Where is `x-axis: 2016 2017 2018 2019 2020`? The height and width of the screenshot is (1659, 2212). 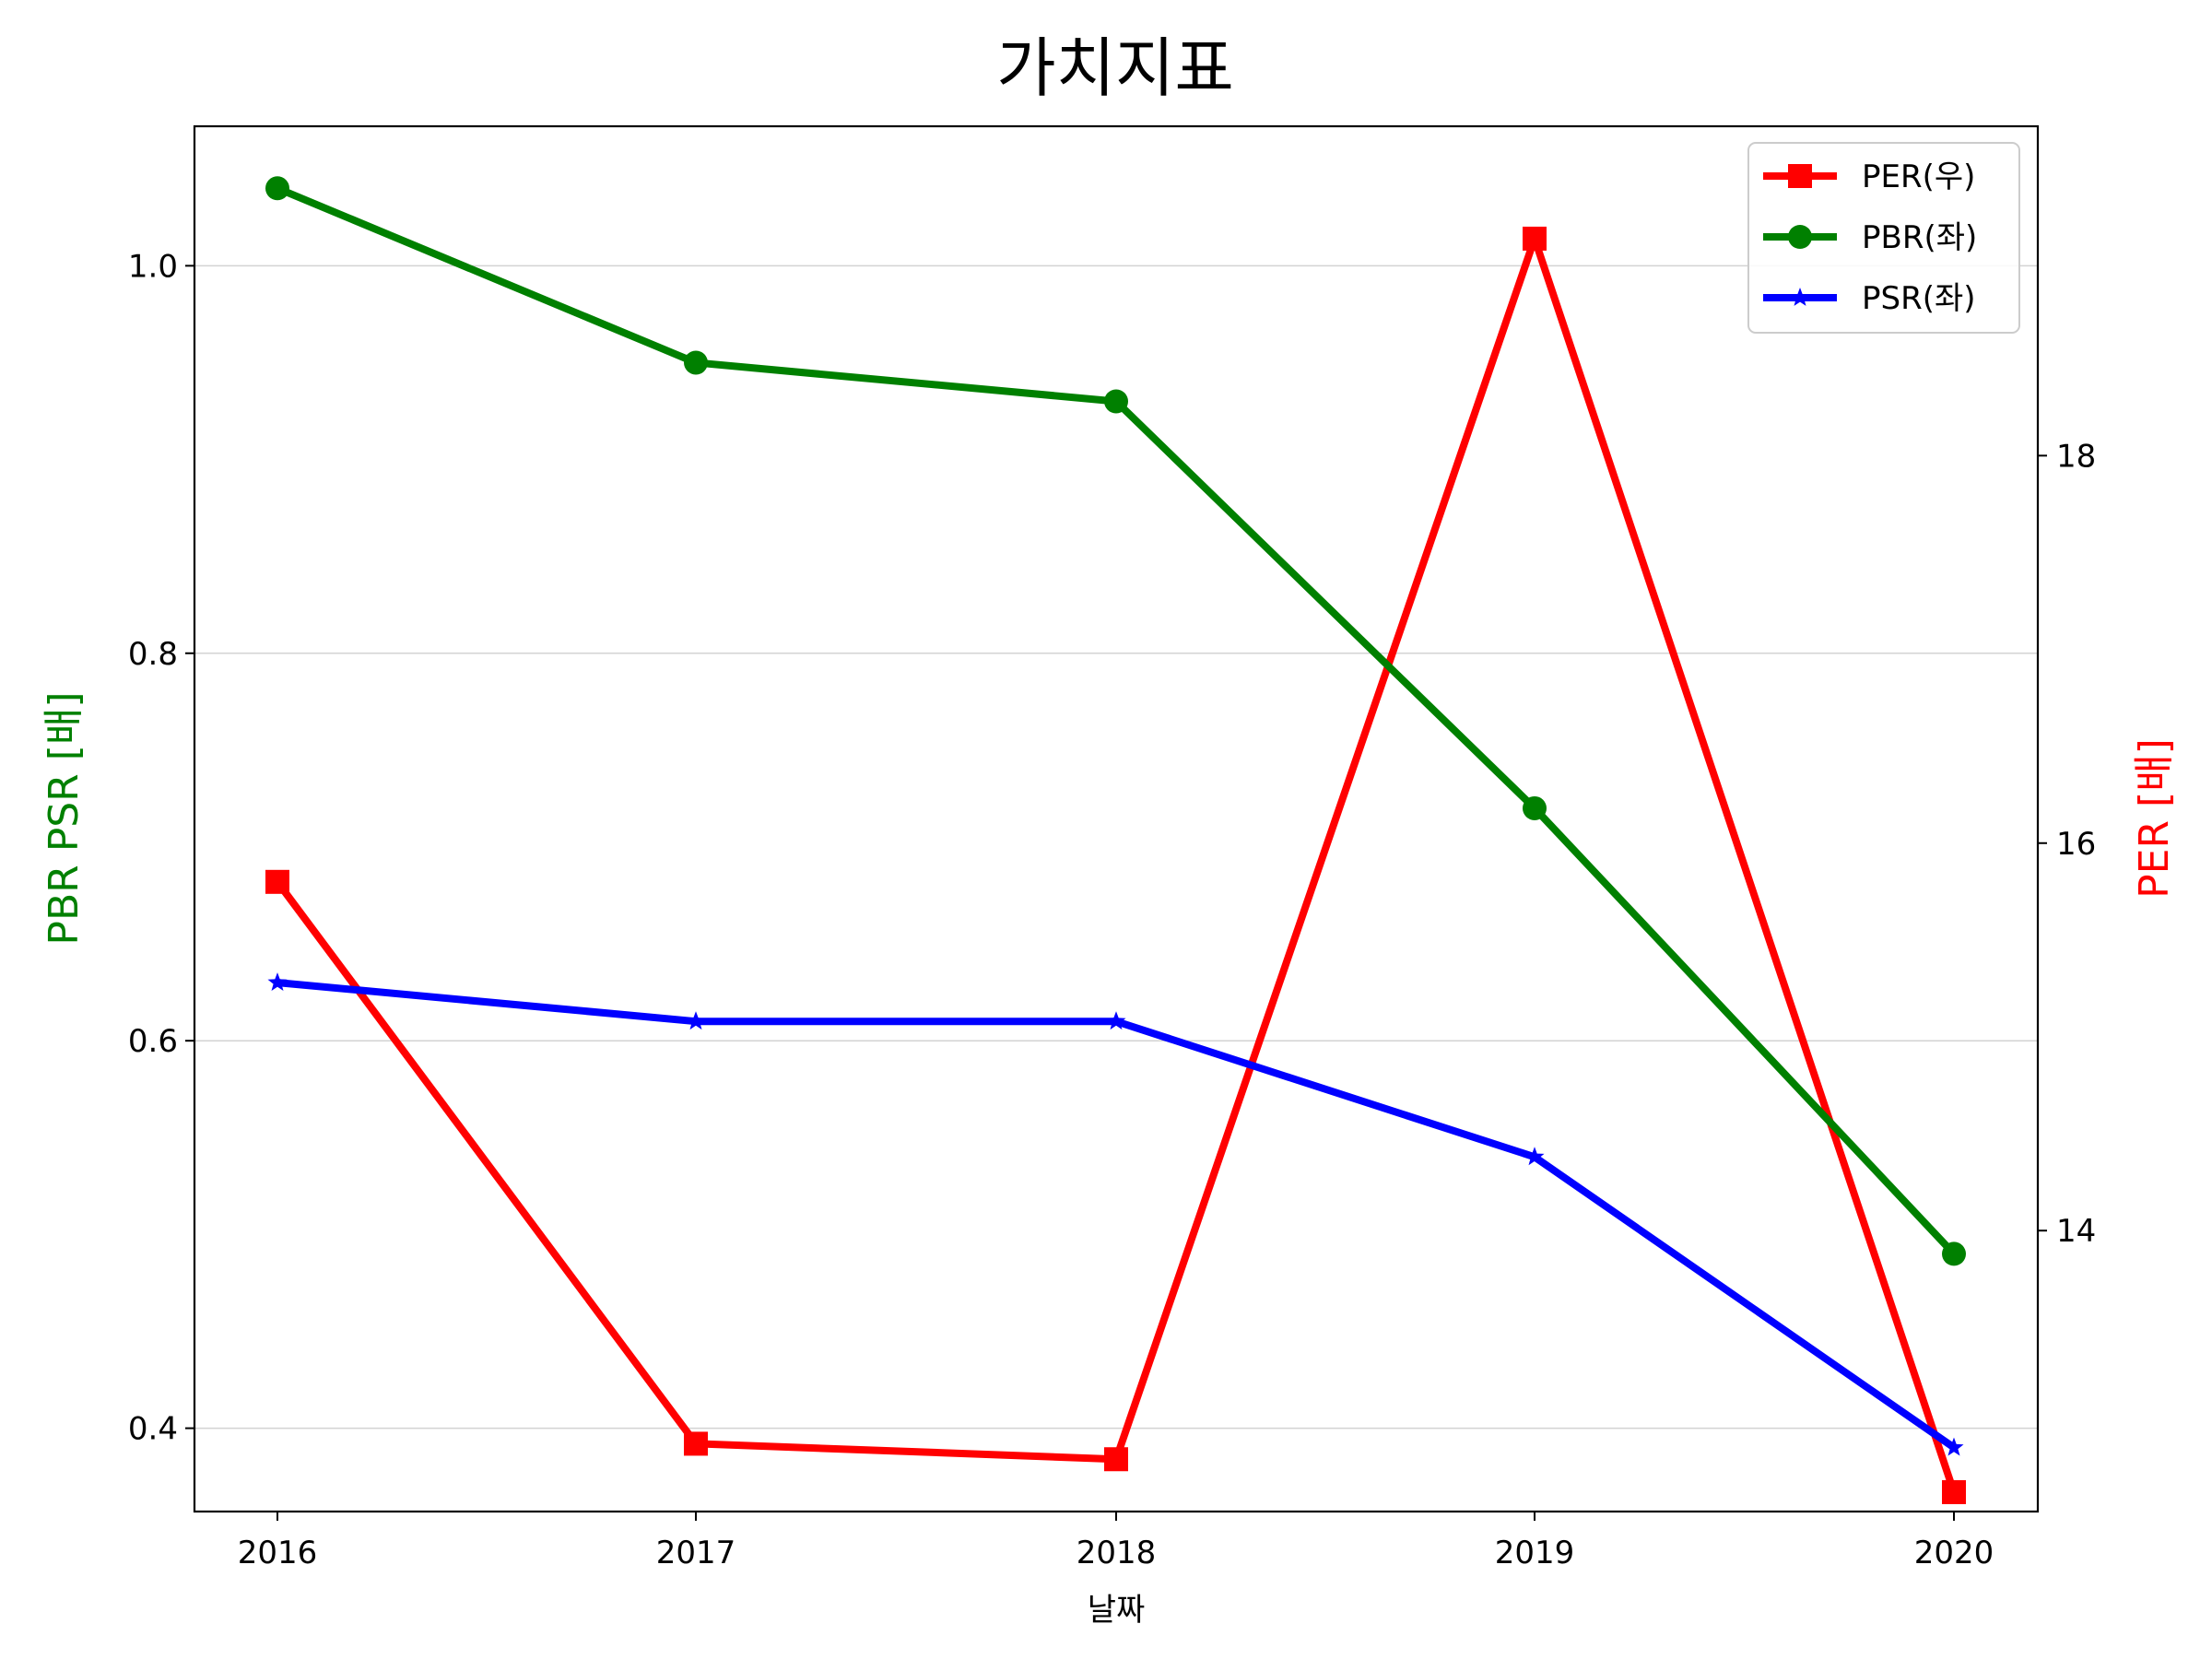 x-axis: 2016 2017 2018 2019 2020 is located at coordinates (1116, 1541).